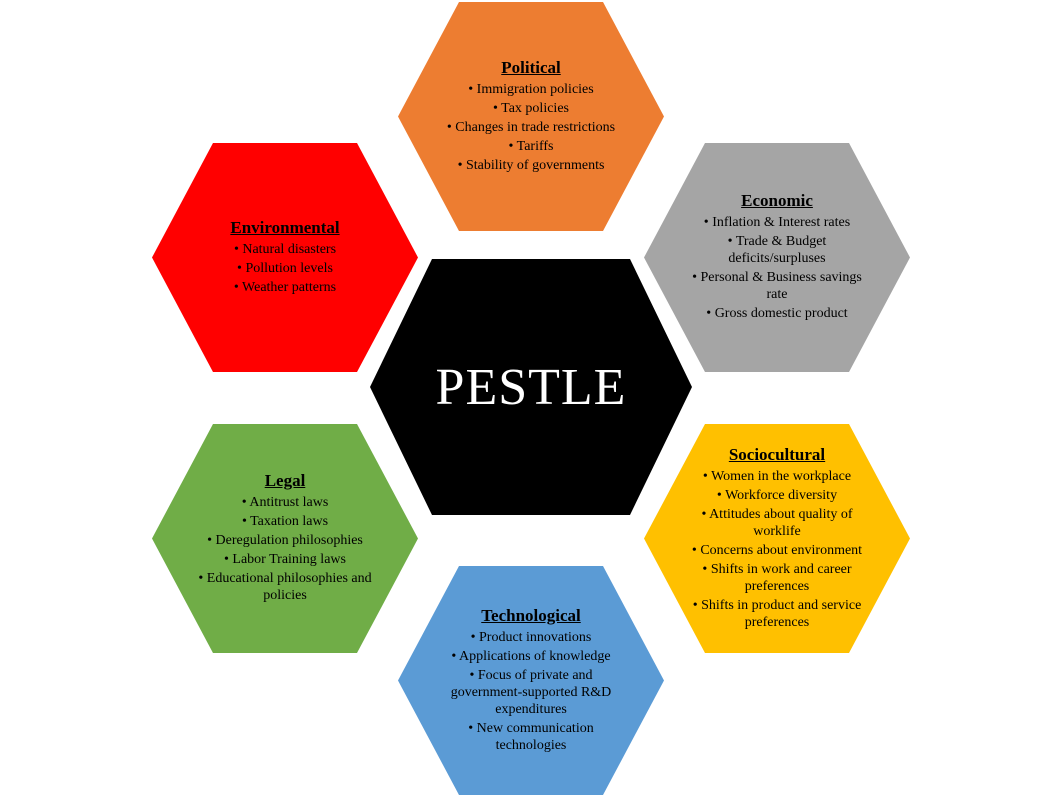 The width and height of the screenshot is (1062, 798). Describe the element at coordinates (777, 222) in the screenshot. I see `economic-list-item: • Inflation & Interest rates` at that location.